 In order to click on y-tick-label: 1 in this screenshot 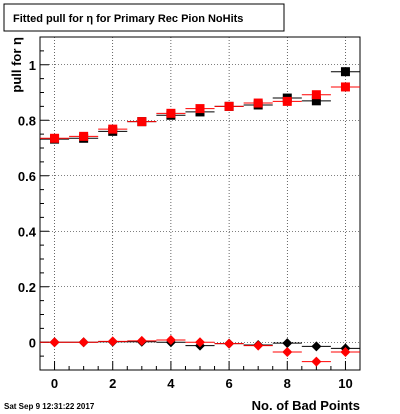, I will do `click(32, 65)`.